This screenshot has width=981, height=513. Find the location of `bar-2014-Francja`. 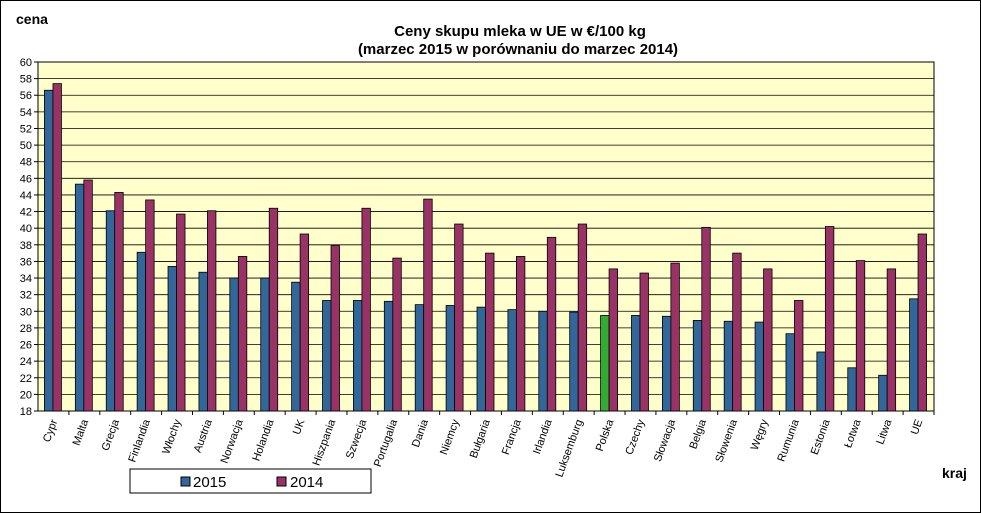

bar-2014-Francja is located at coordinates (520, 334).